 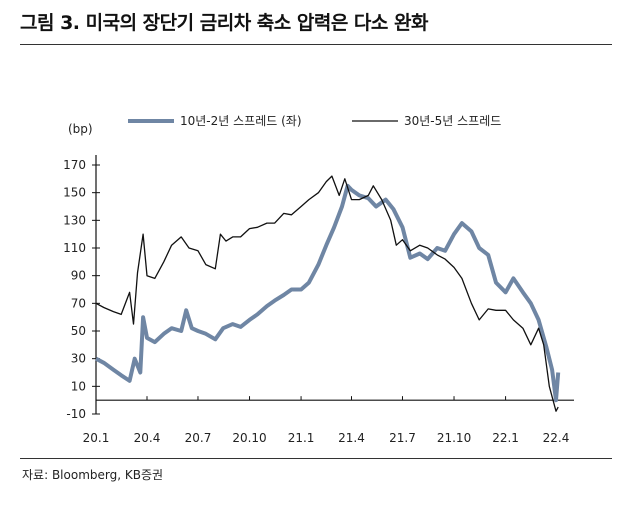 What do you see at coordinates (147, 438) in the screenshot?
I see `x-tick-label: 20.4` at bounding box center [147, 438].